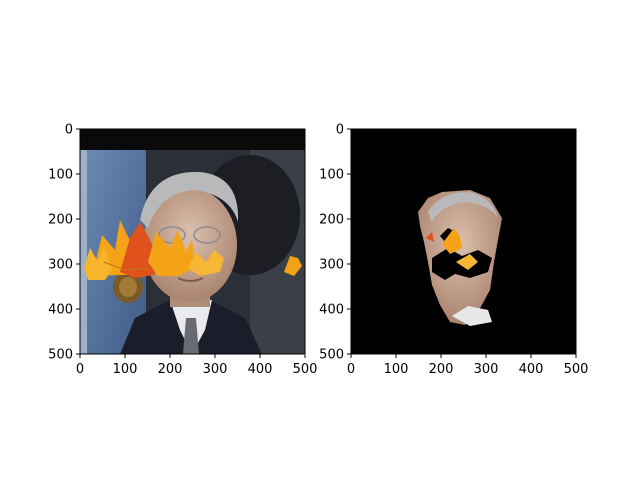 The width and height of the screenshot is (640, 480). I want to click on left-ytick-label: 0, so click(69, 130).